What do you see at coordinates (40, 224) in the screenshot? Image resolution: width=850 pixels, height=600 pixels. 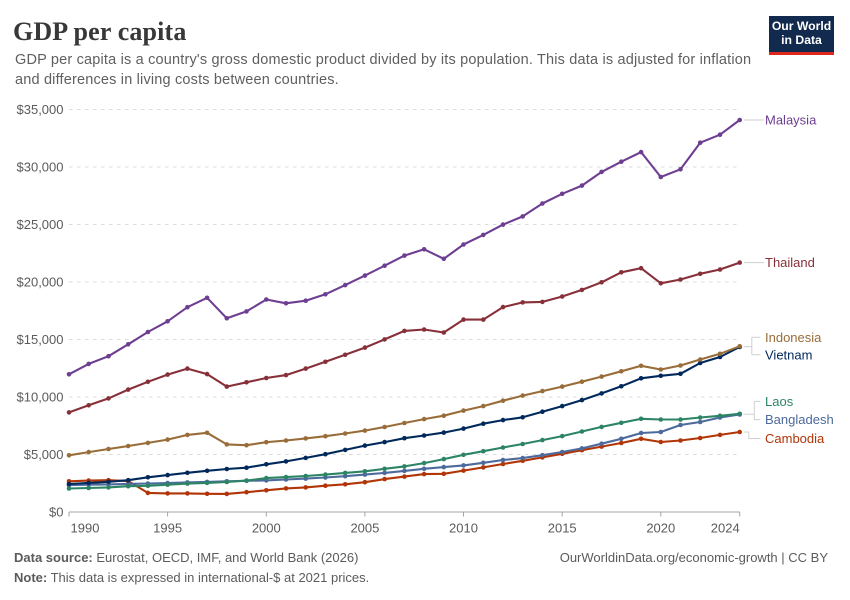 I see `svg-text: $25,000` at bounding box center [40, 224].